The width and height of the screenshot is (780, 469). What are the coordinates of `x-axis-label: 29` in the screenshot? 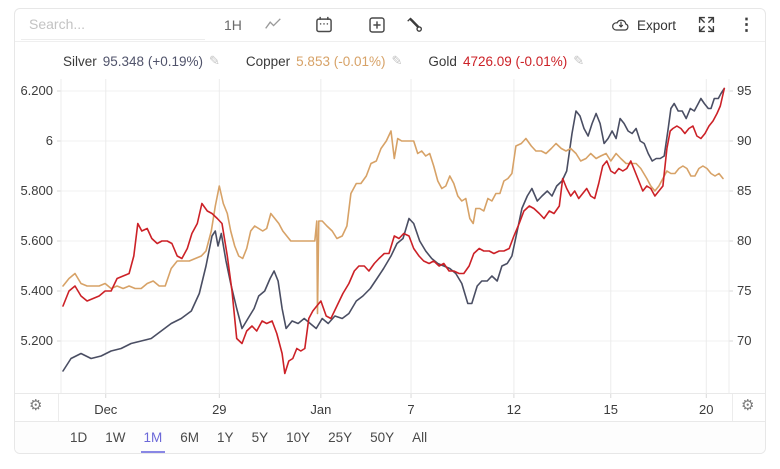 It's located at (219, 409).